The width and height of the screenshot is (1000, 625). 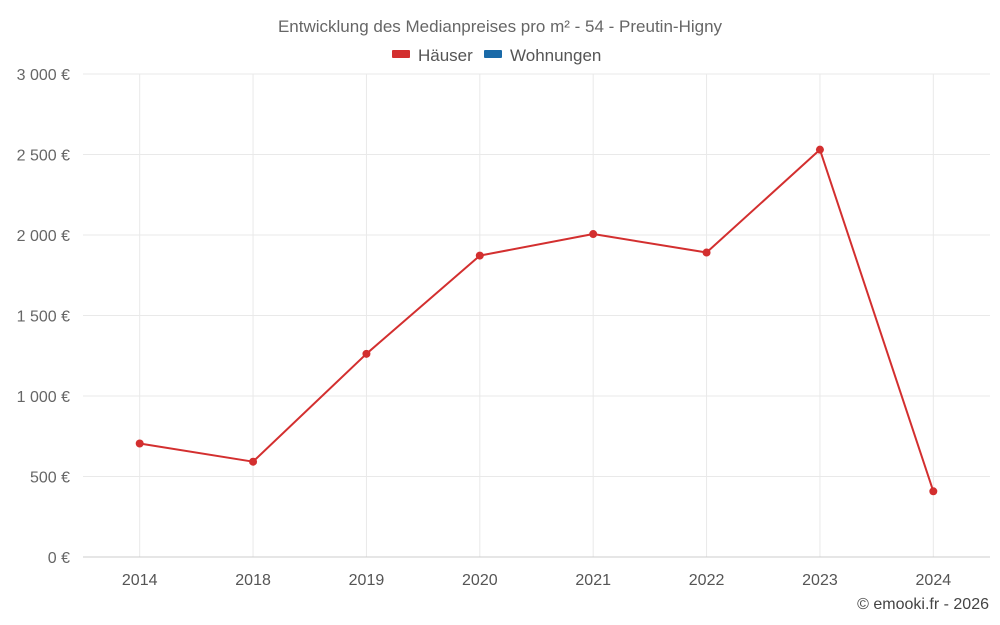 I want to click on legend-label-haeuser: Häuser, so click(x=445, y=55).